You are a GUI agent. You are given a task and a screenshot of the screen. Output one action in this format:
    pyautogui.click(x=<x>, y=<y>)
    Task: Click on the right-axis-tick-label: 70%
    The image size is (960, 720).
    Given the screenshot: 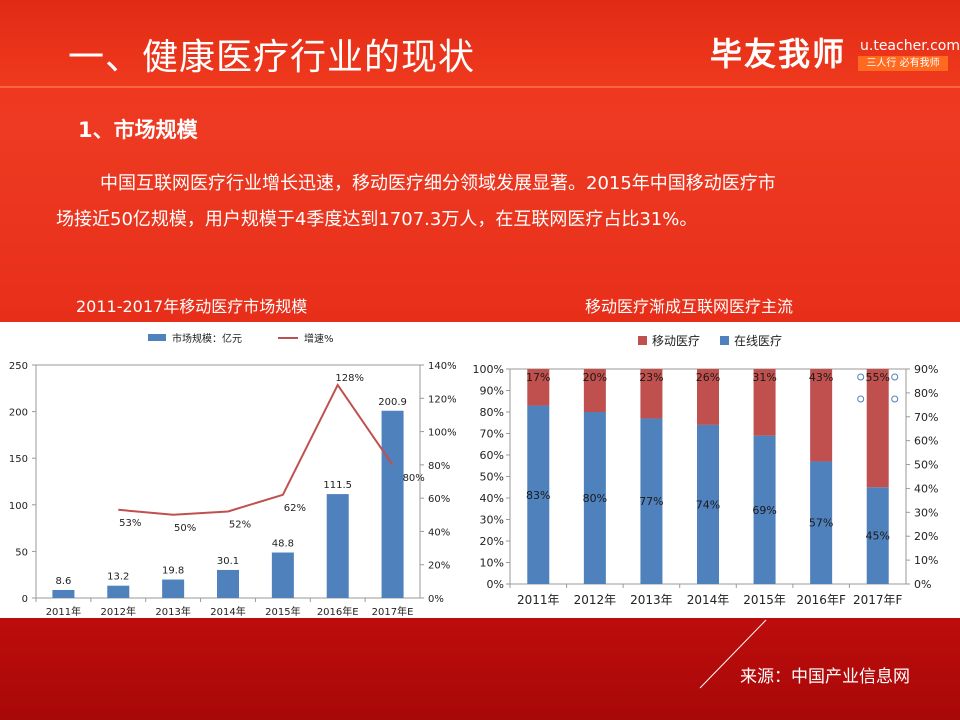 What is the action you would take?
    pyautogui.click(x=926, y=417)
    